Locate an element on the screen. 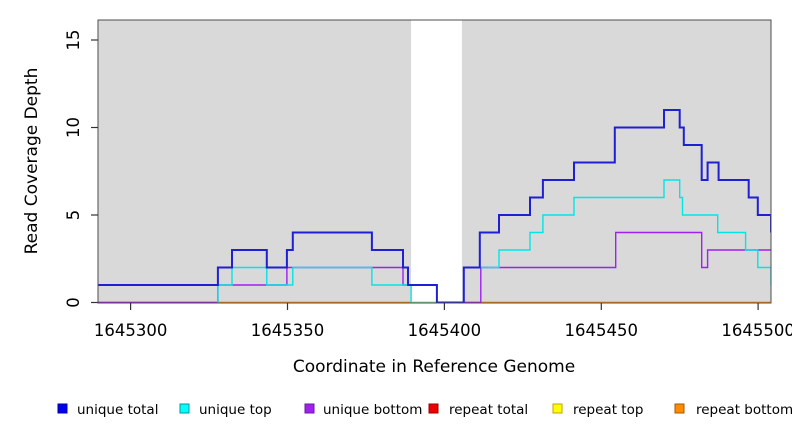 The width and height of the screenshot is (792, 432). series-unique-bottom-line is located at coordinates (617, 267).